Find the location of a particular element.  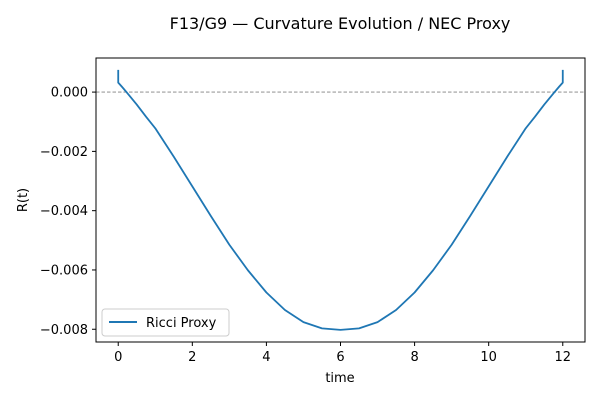

x-tick-label: 4 is located at coordinates (266, 357).